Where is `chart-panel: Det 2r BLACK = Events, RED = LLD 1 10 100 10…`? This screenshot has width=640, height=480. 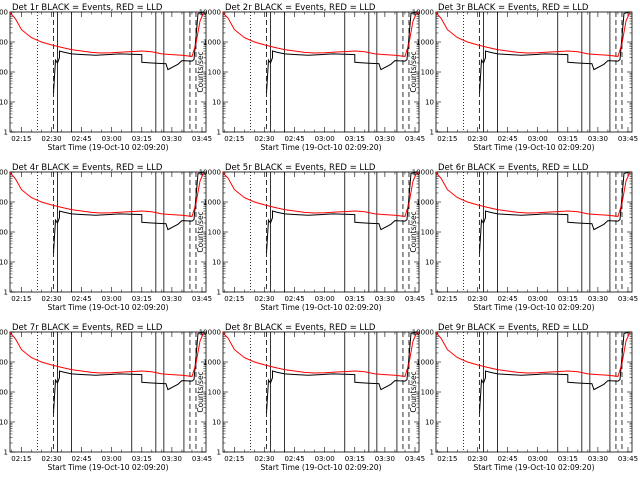 chart-panel: Det 2r BLACK = Events, RED = LLD 1 10 100 10… is located at coordinates (310, 77).